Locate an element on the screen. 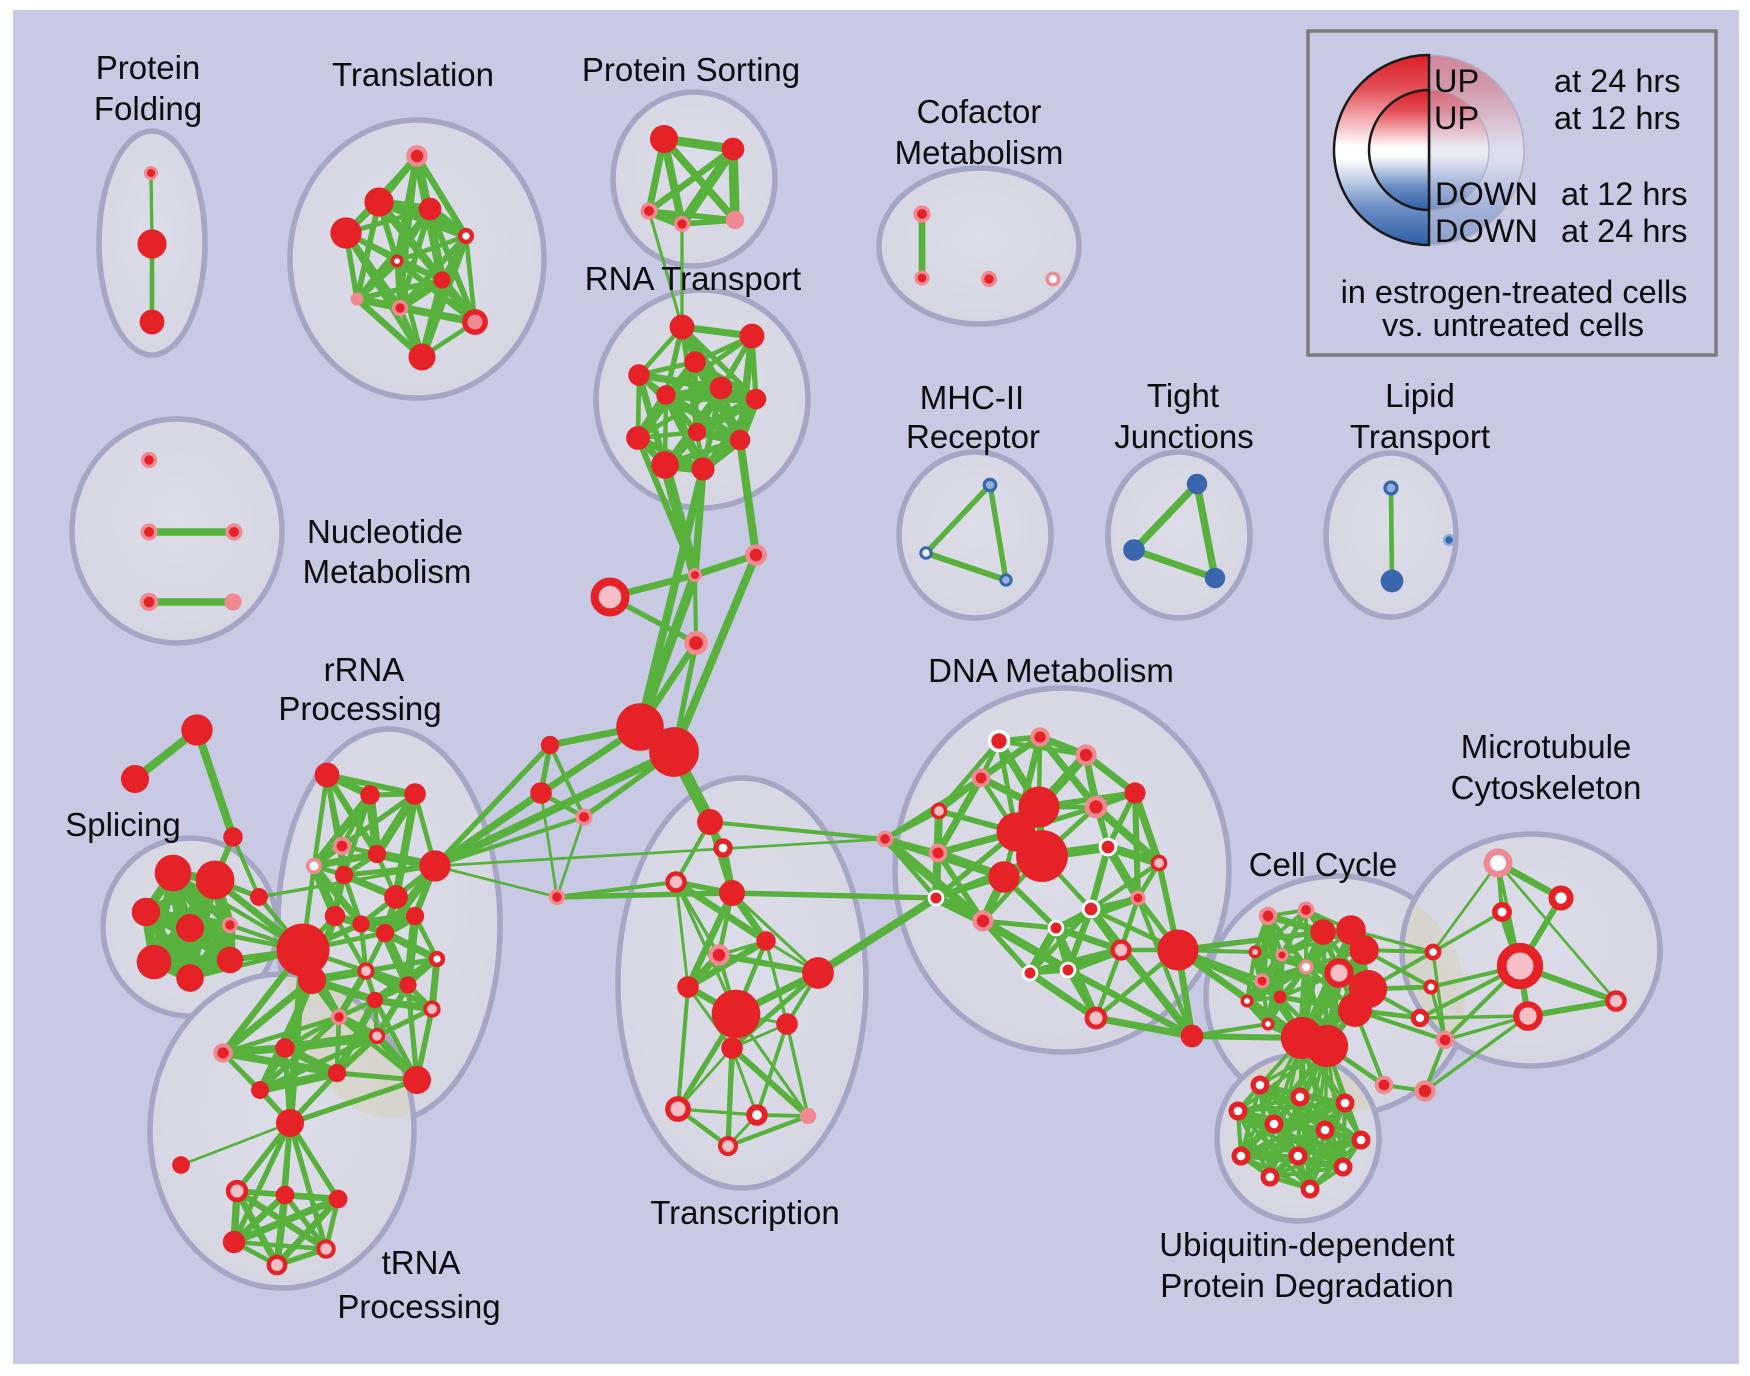  svg-text: Lipid is located at coordinates (1420, 395).